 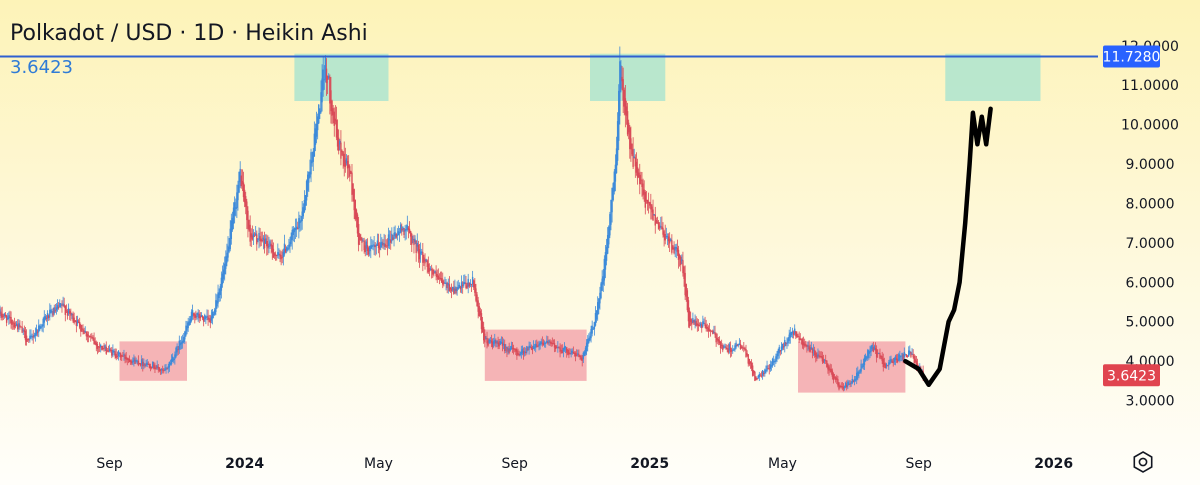 What do you see at coordinates (1131, 375) in the screenshot?
I see `price-badge` at bounding box center [1131, 375].